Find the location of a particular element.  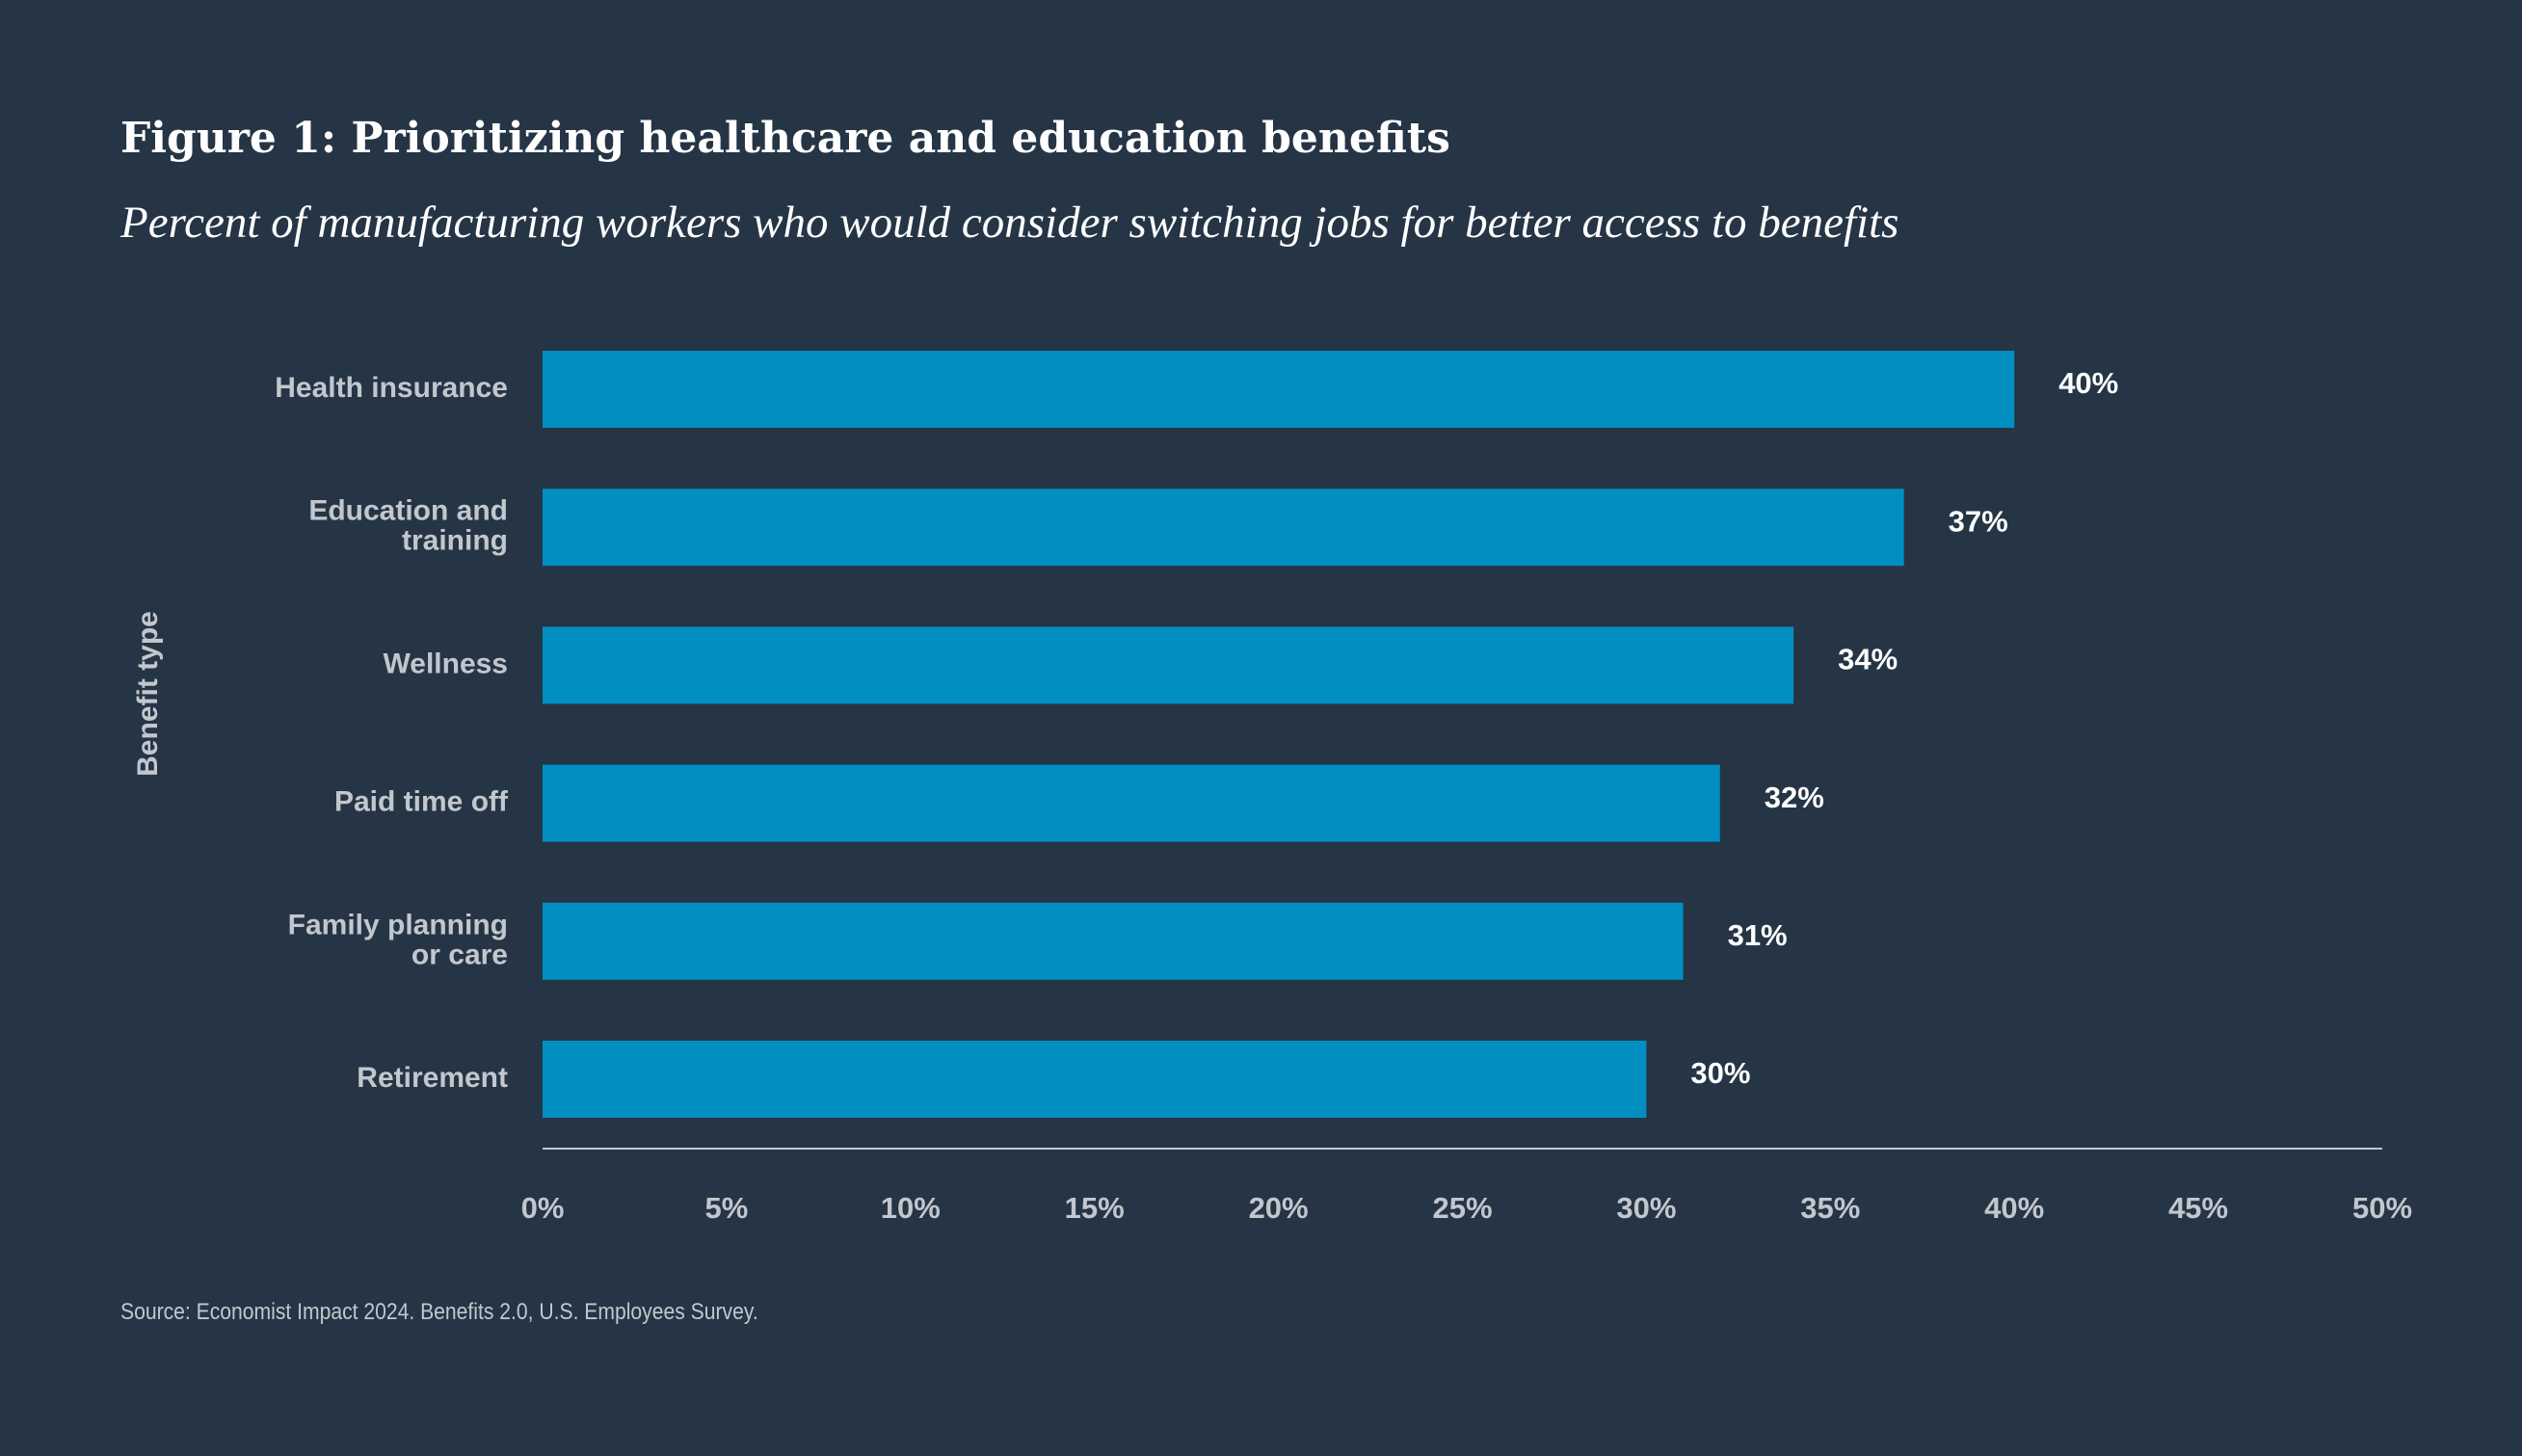

bar-value-label: 37% is located at coordinates (1978, 521).